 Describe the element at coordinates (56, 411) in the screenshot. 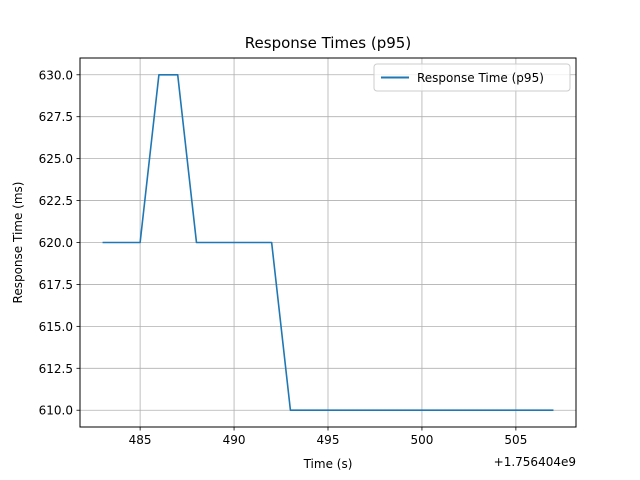

I see `y-tick-label: 610.0` at that location.